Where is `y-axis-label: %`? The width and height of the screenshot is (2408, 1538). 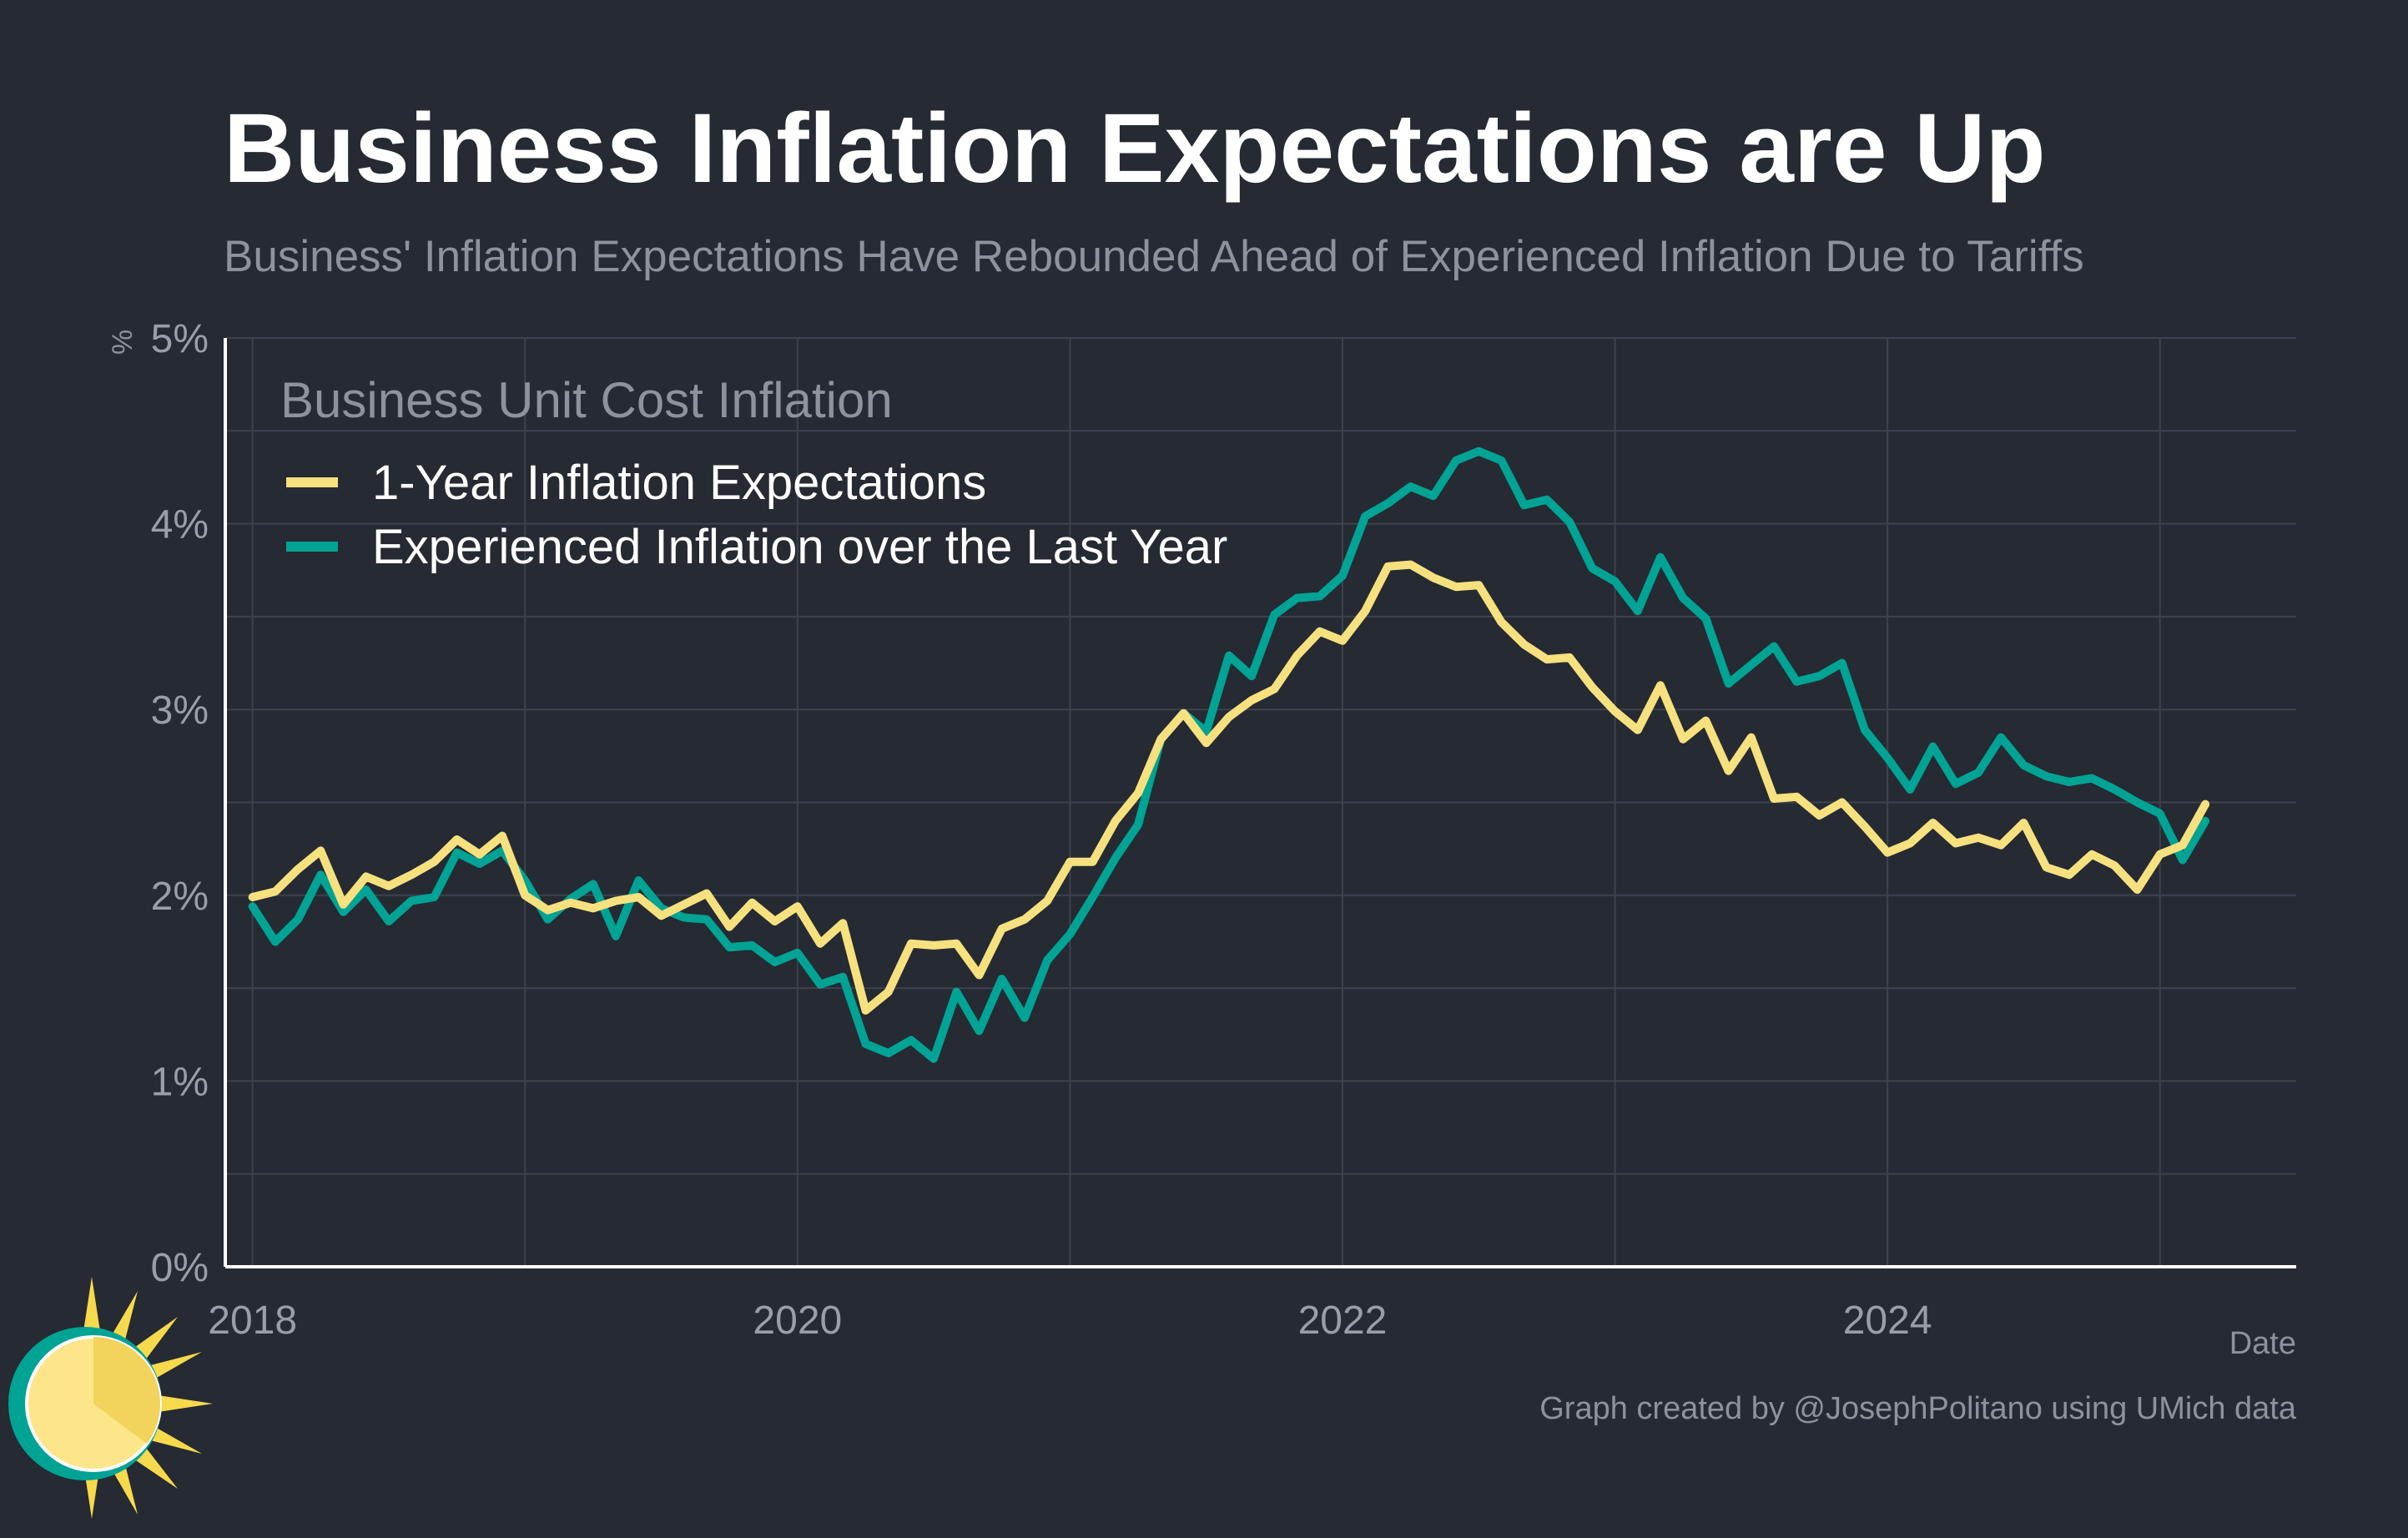
y-axis-label: % is located at coordinates (123, 342).